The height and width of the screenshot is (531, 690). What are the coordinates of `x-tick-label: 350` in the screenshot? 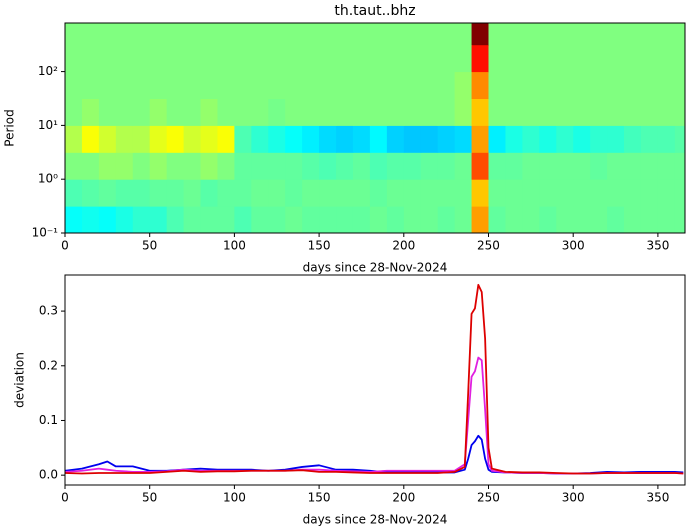 It's located at (657, 246).